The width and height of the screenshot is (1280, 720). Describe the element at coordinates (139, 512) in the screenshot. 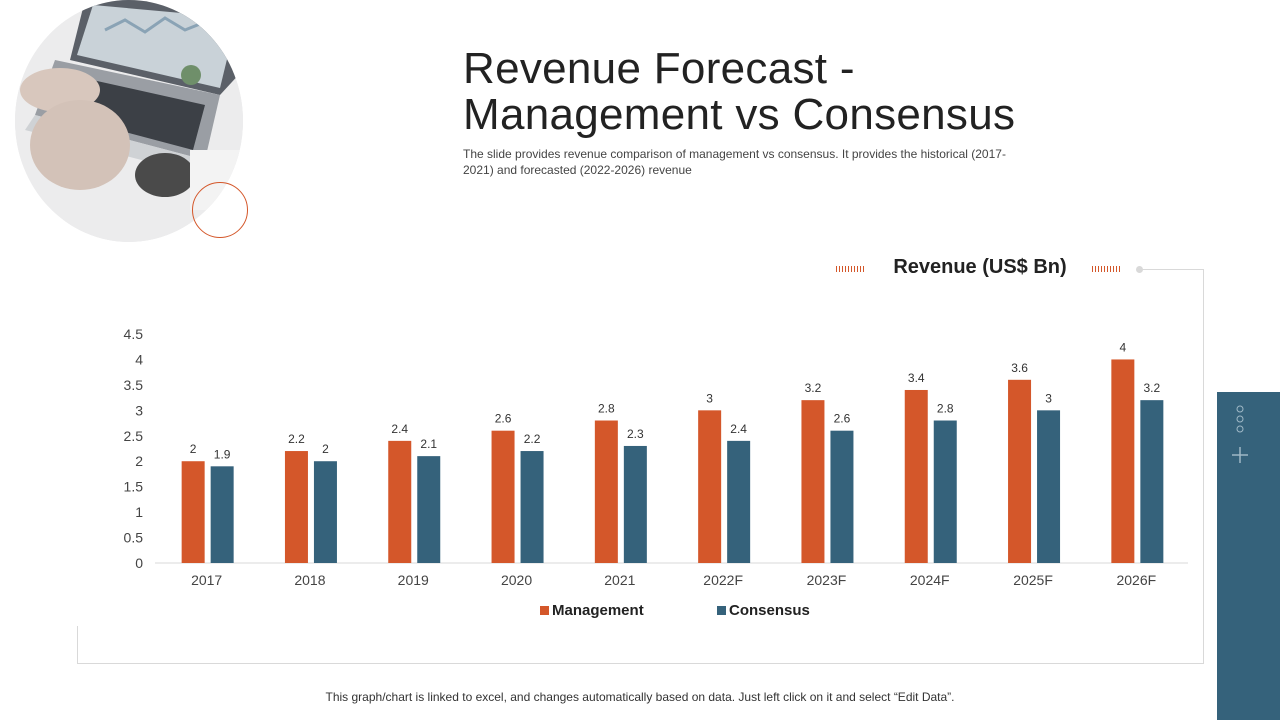

I see `y-tick-label: 1` at that location.